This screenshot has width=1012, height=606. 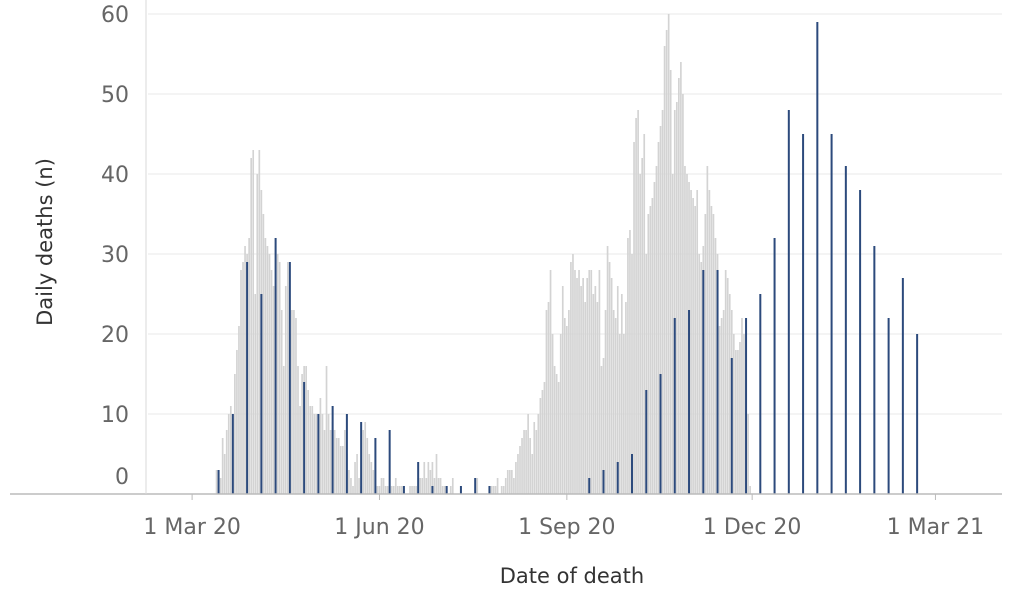 I want to click on y-tick-labels: 0 10 20 30 40 50 60, so click(x=115, y=246).